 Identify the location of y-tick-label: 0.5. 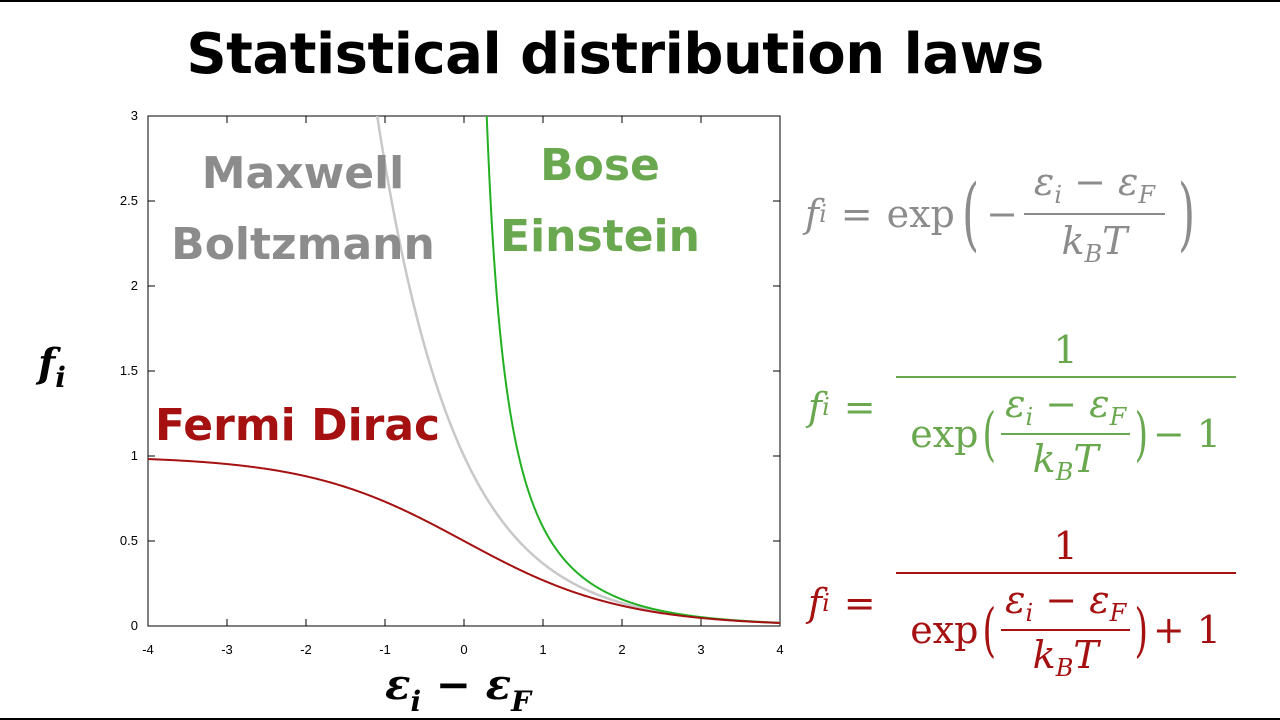
(129, 540).